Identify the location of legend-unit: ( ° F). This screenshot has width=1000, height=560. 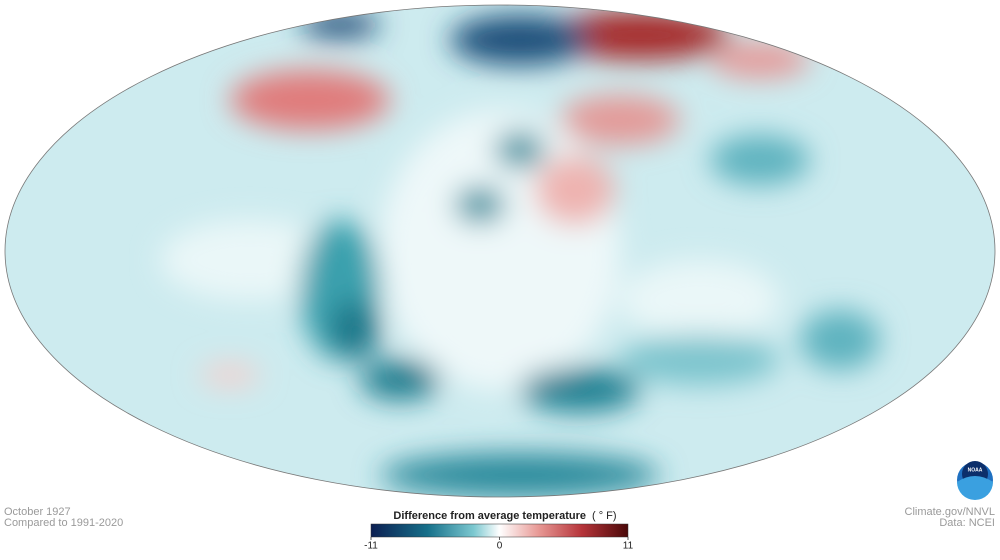
(604, 516).